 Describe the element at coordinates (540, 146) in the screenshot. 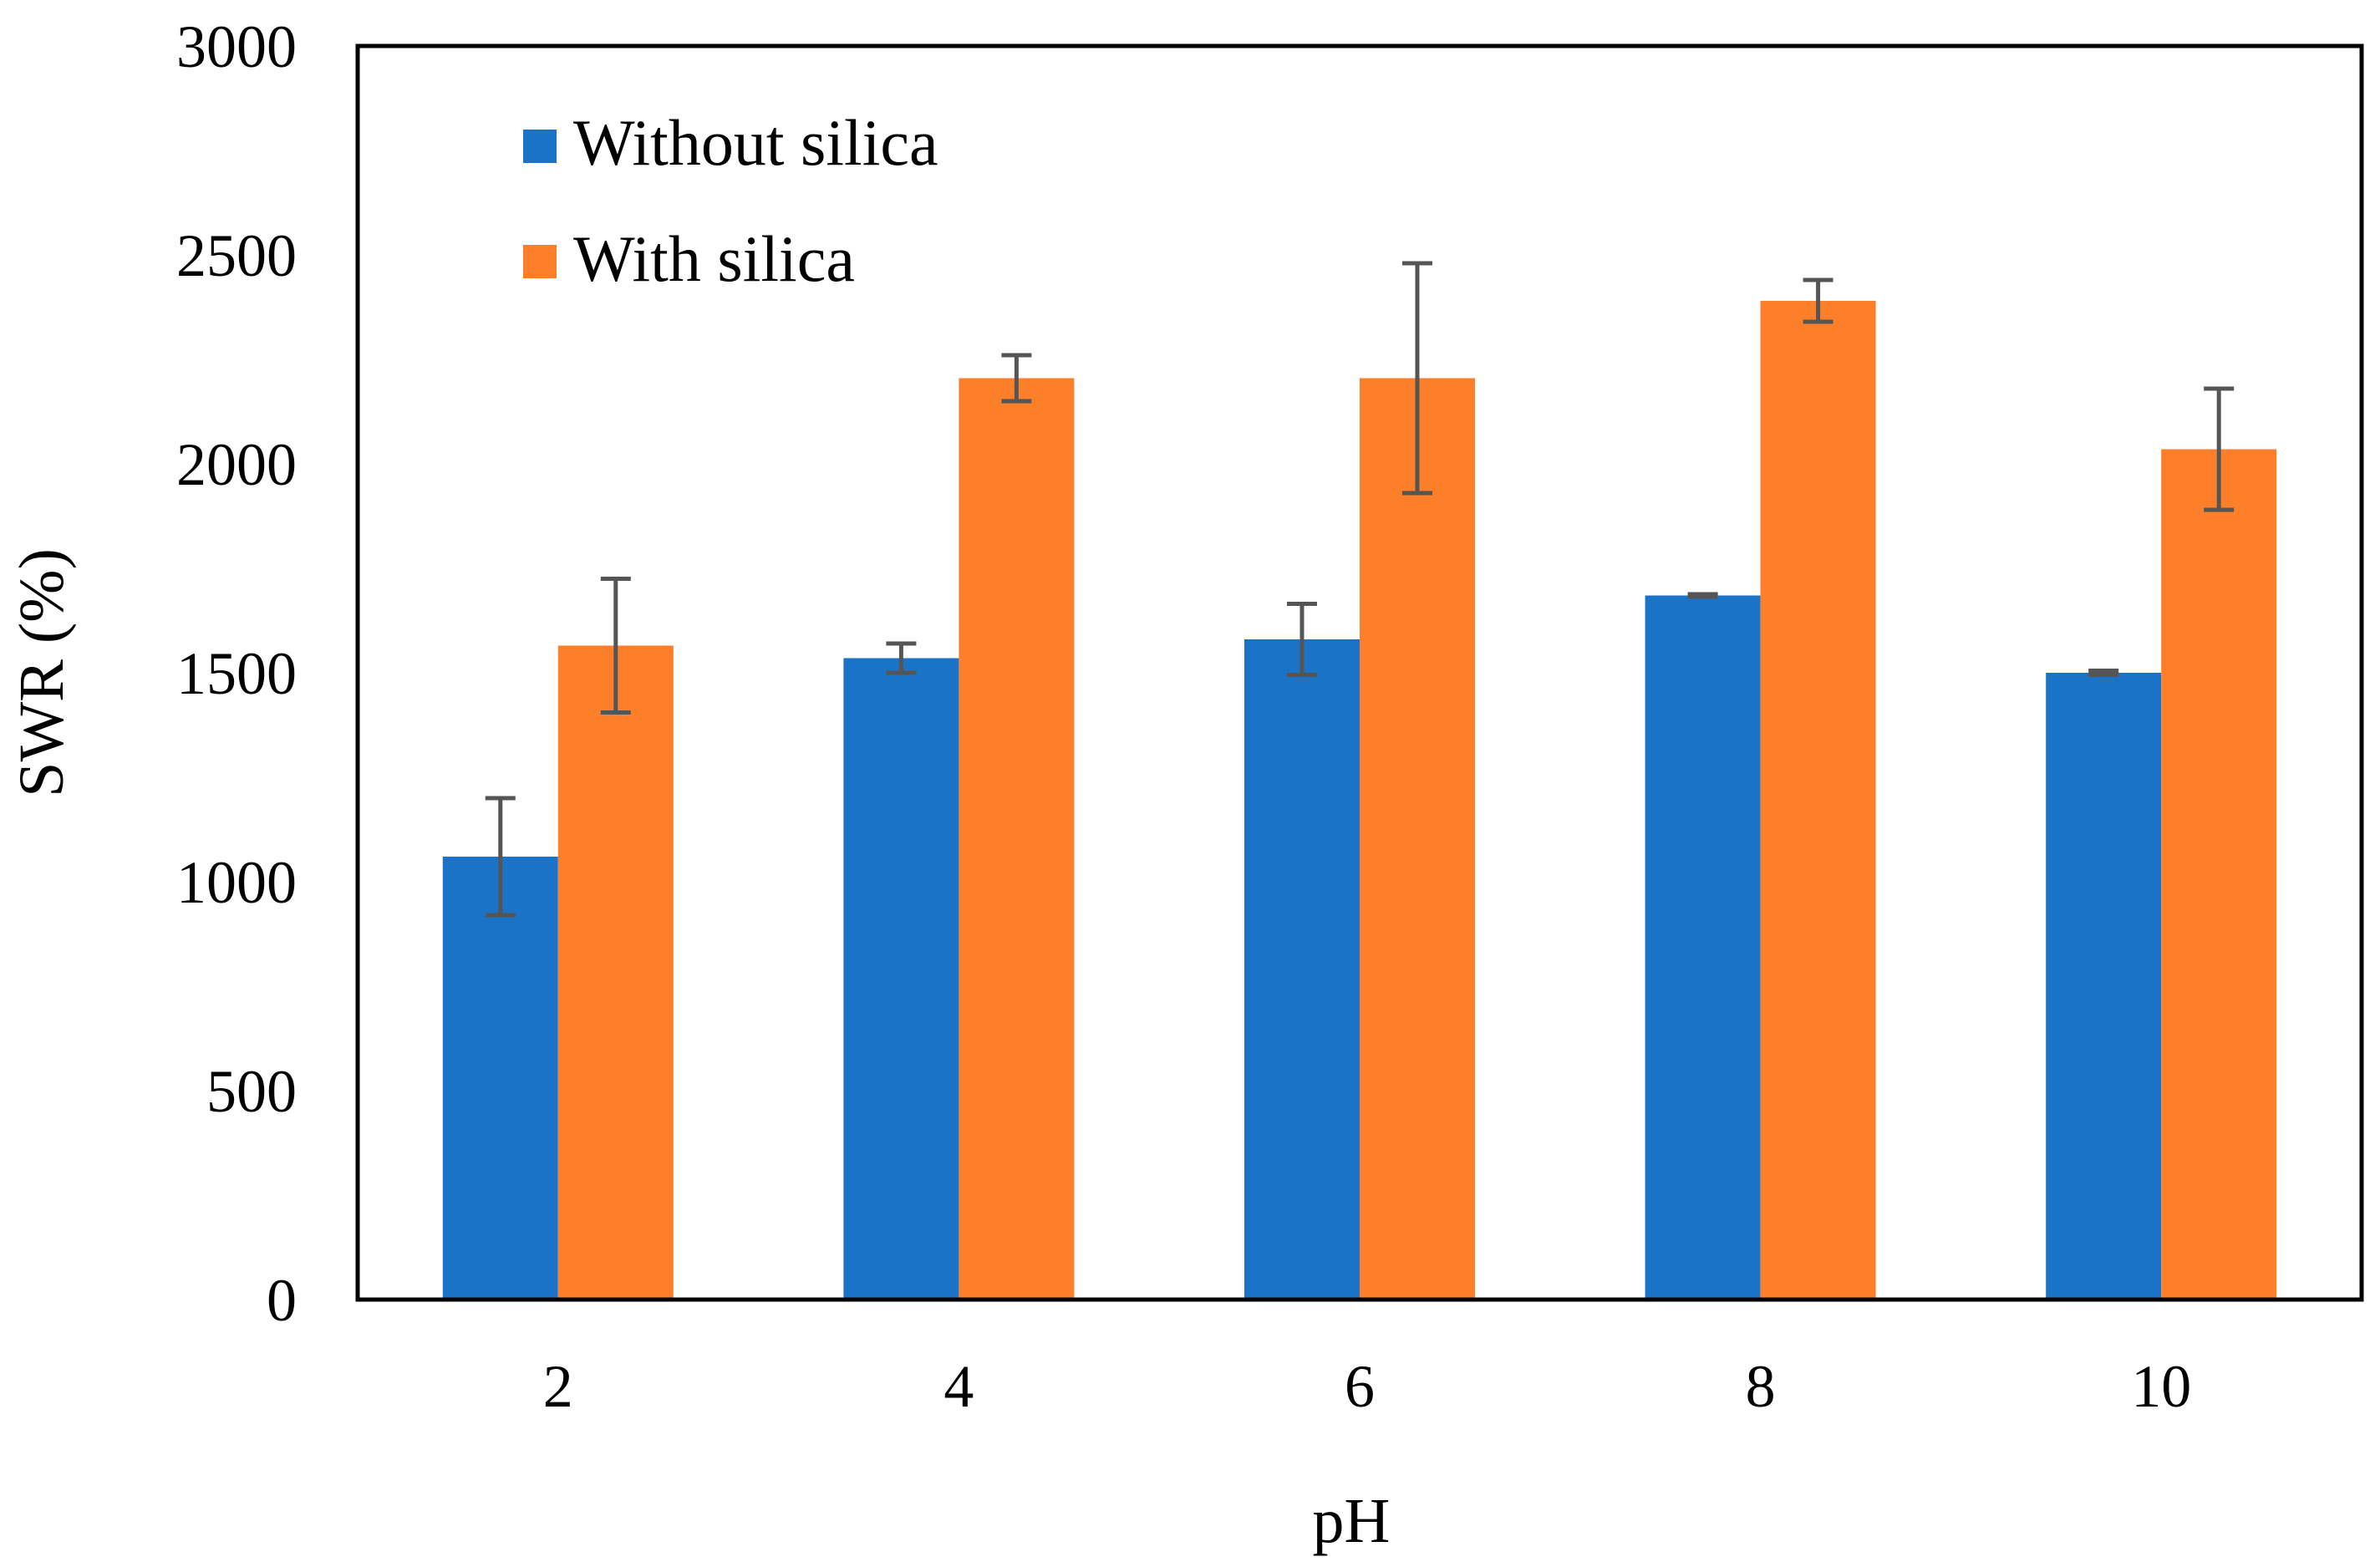

I see `legend-swatch-without-silica` at that location.